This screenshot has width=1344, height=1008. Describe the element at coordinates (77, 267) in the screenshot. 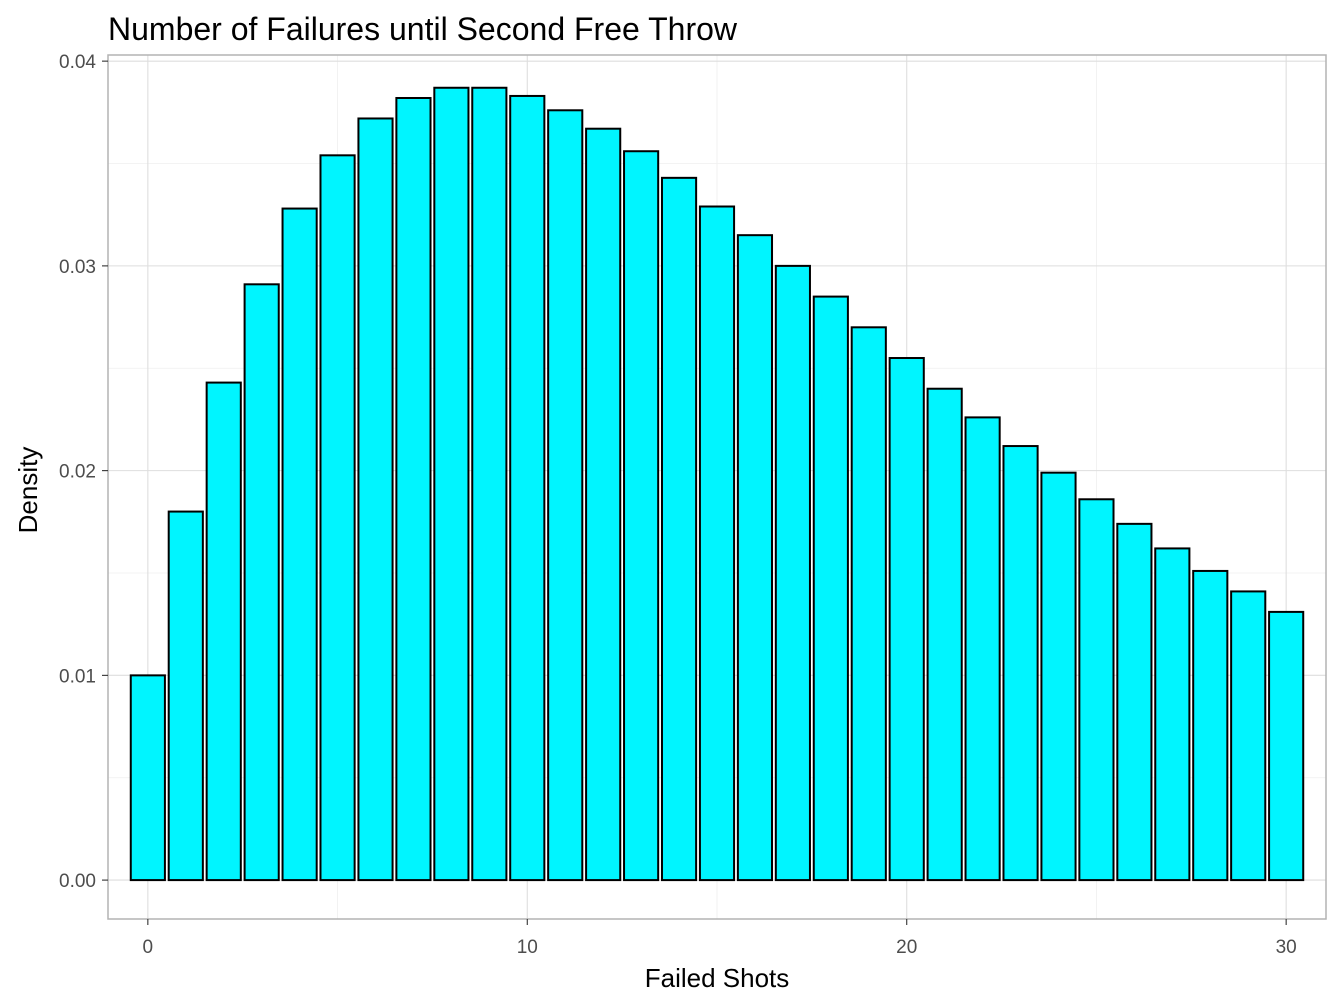

I see `y-tick-label: 0.03` at that location.